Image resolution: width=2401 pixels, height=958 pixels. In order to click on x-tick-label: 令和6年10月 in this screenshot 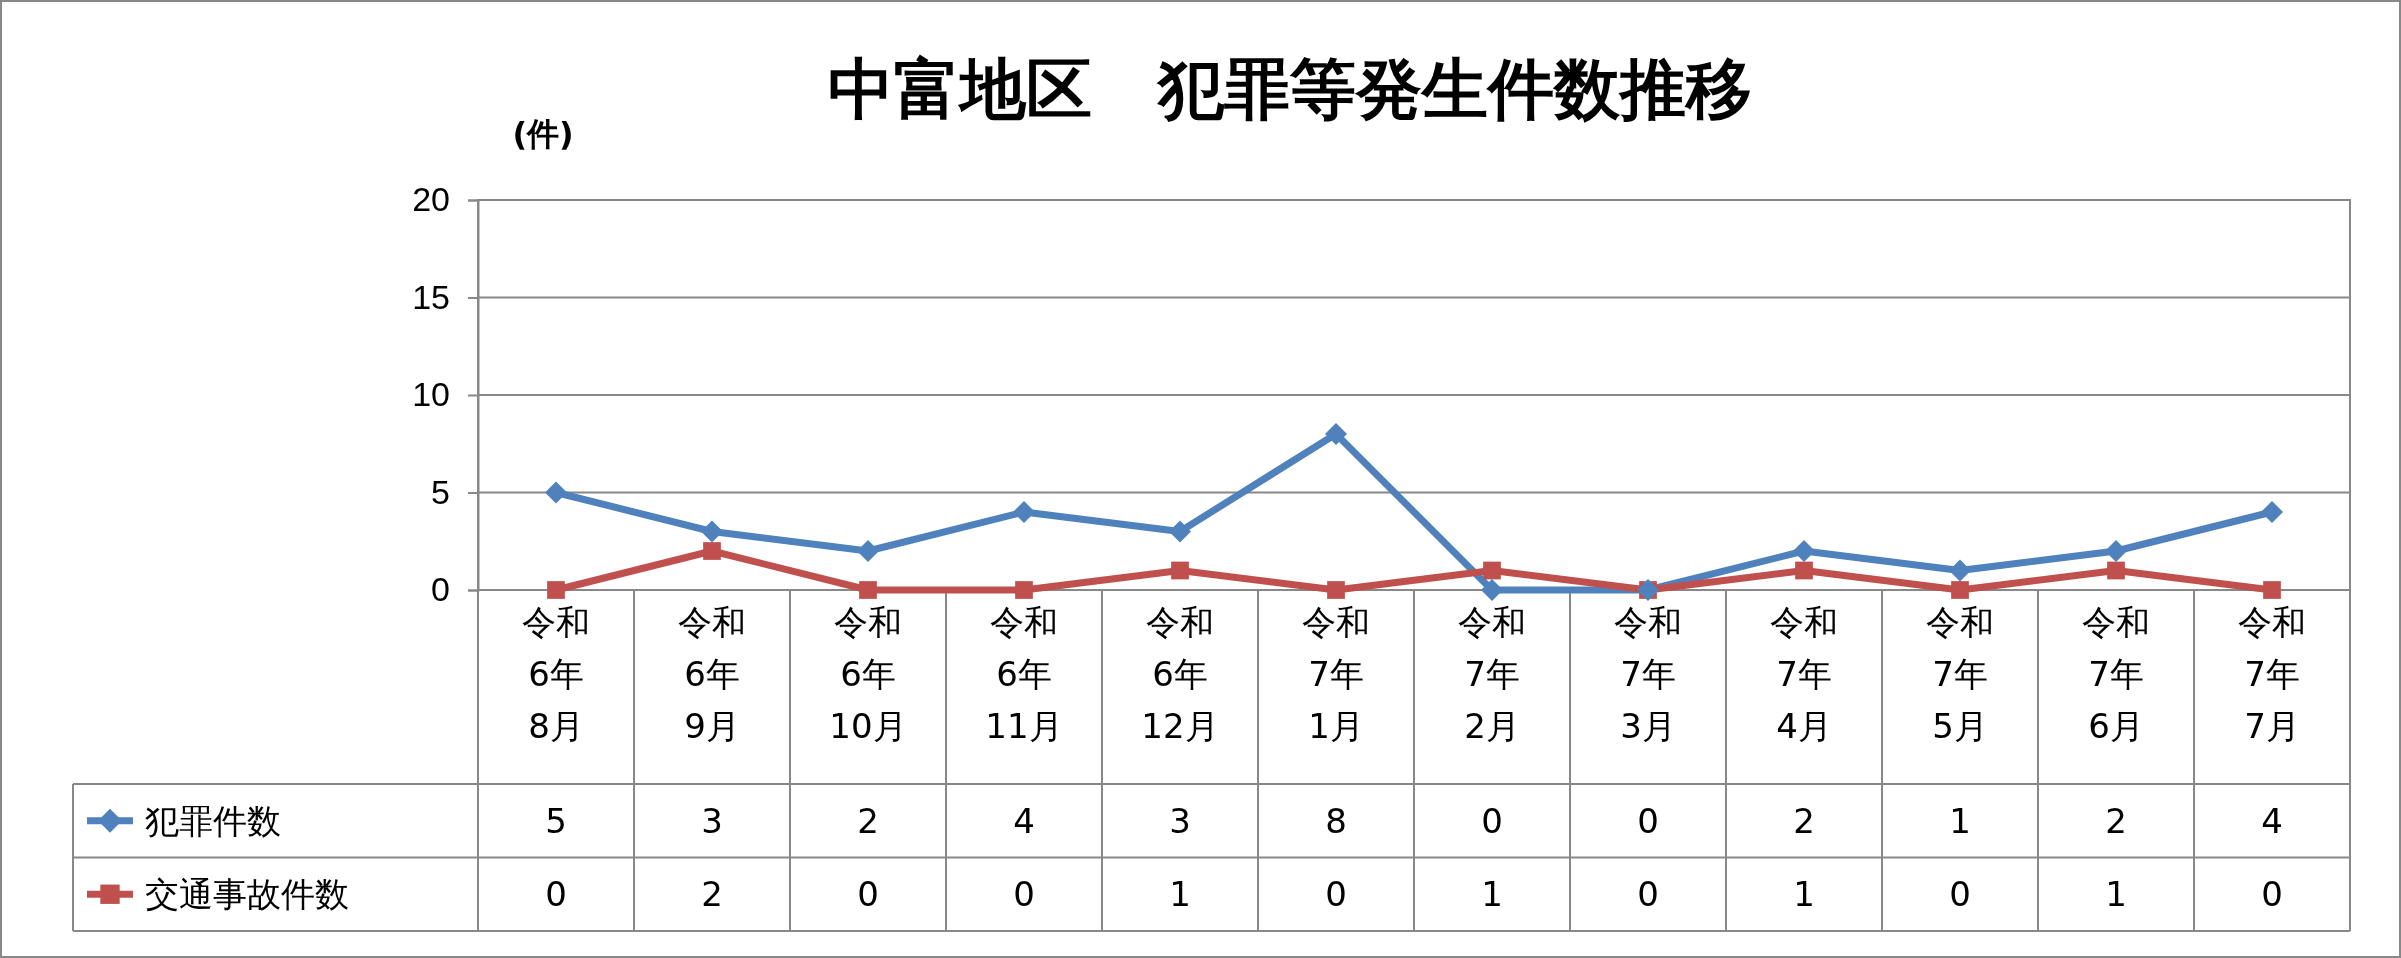, I will do `click(868, 674)`.